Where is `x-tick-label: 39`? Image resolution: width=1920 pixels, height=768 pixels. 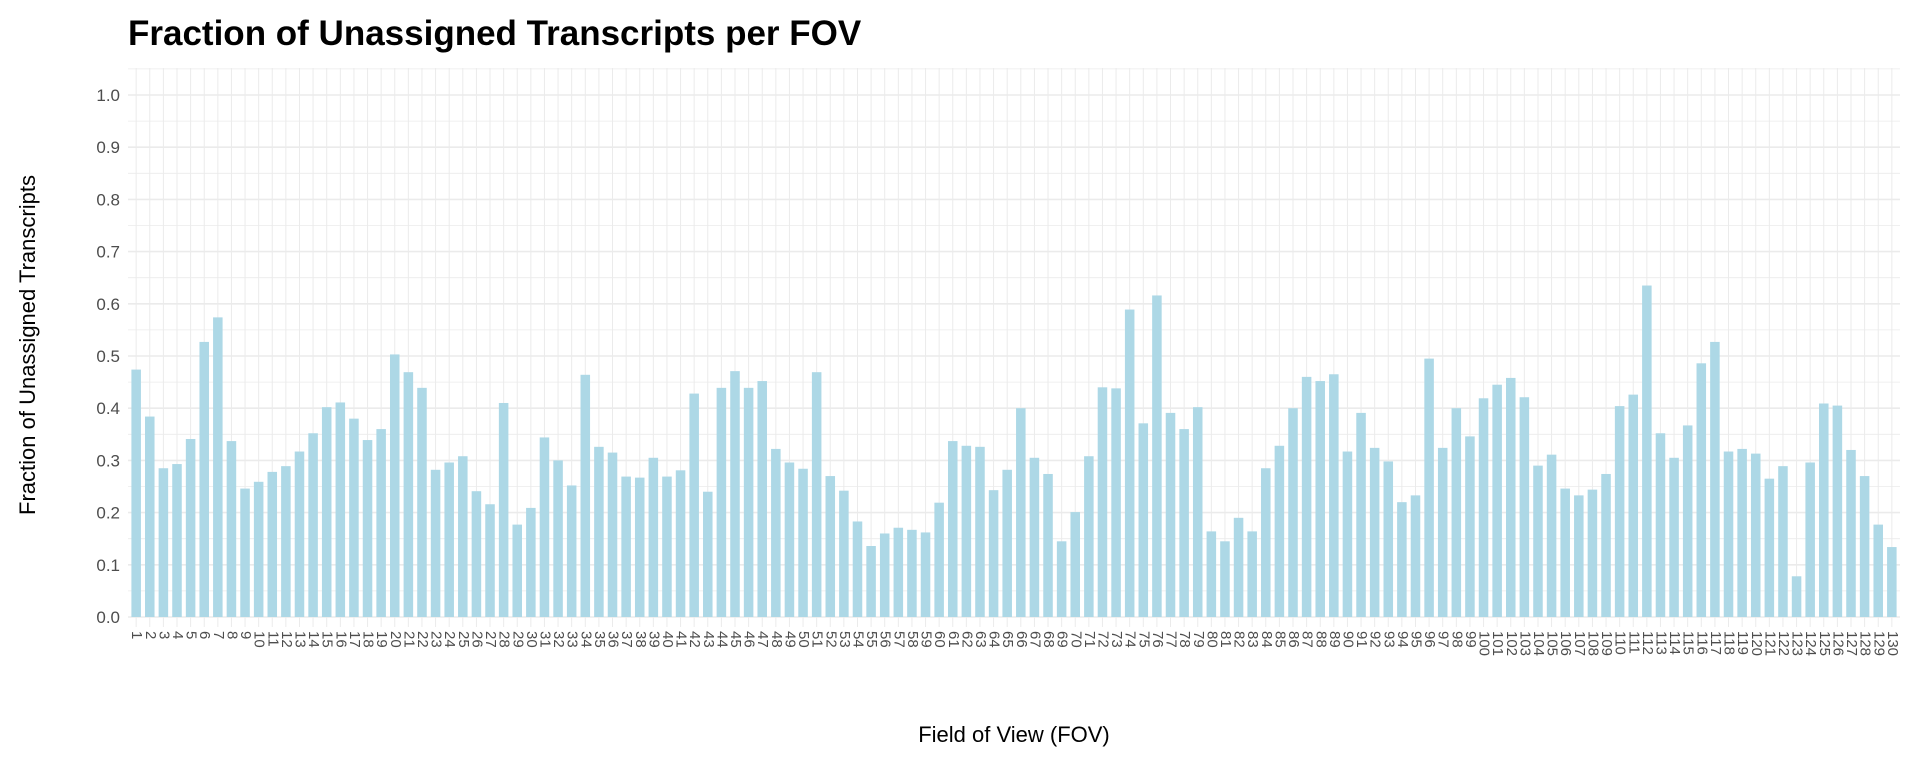
x-tick-label: 39 is located at coordinates (653, 639).